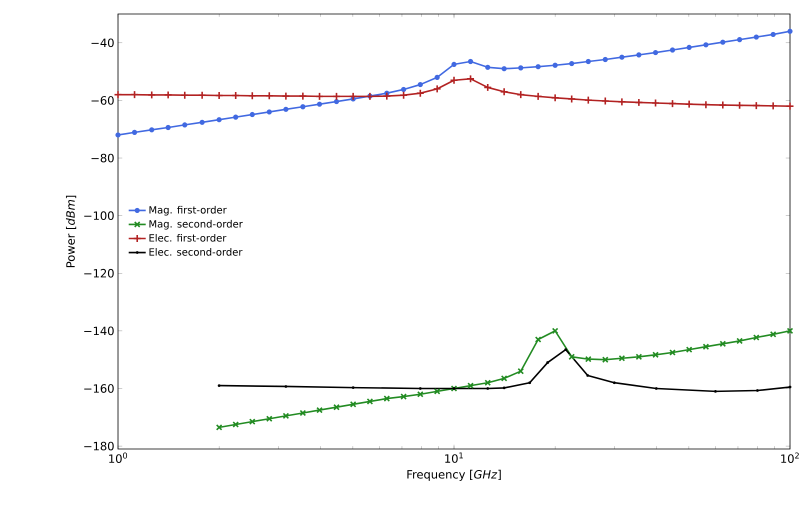  I want to click on y-tick-label: −80, so click(103, 158).